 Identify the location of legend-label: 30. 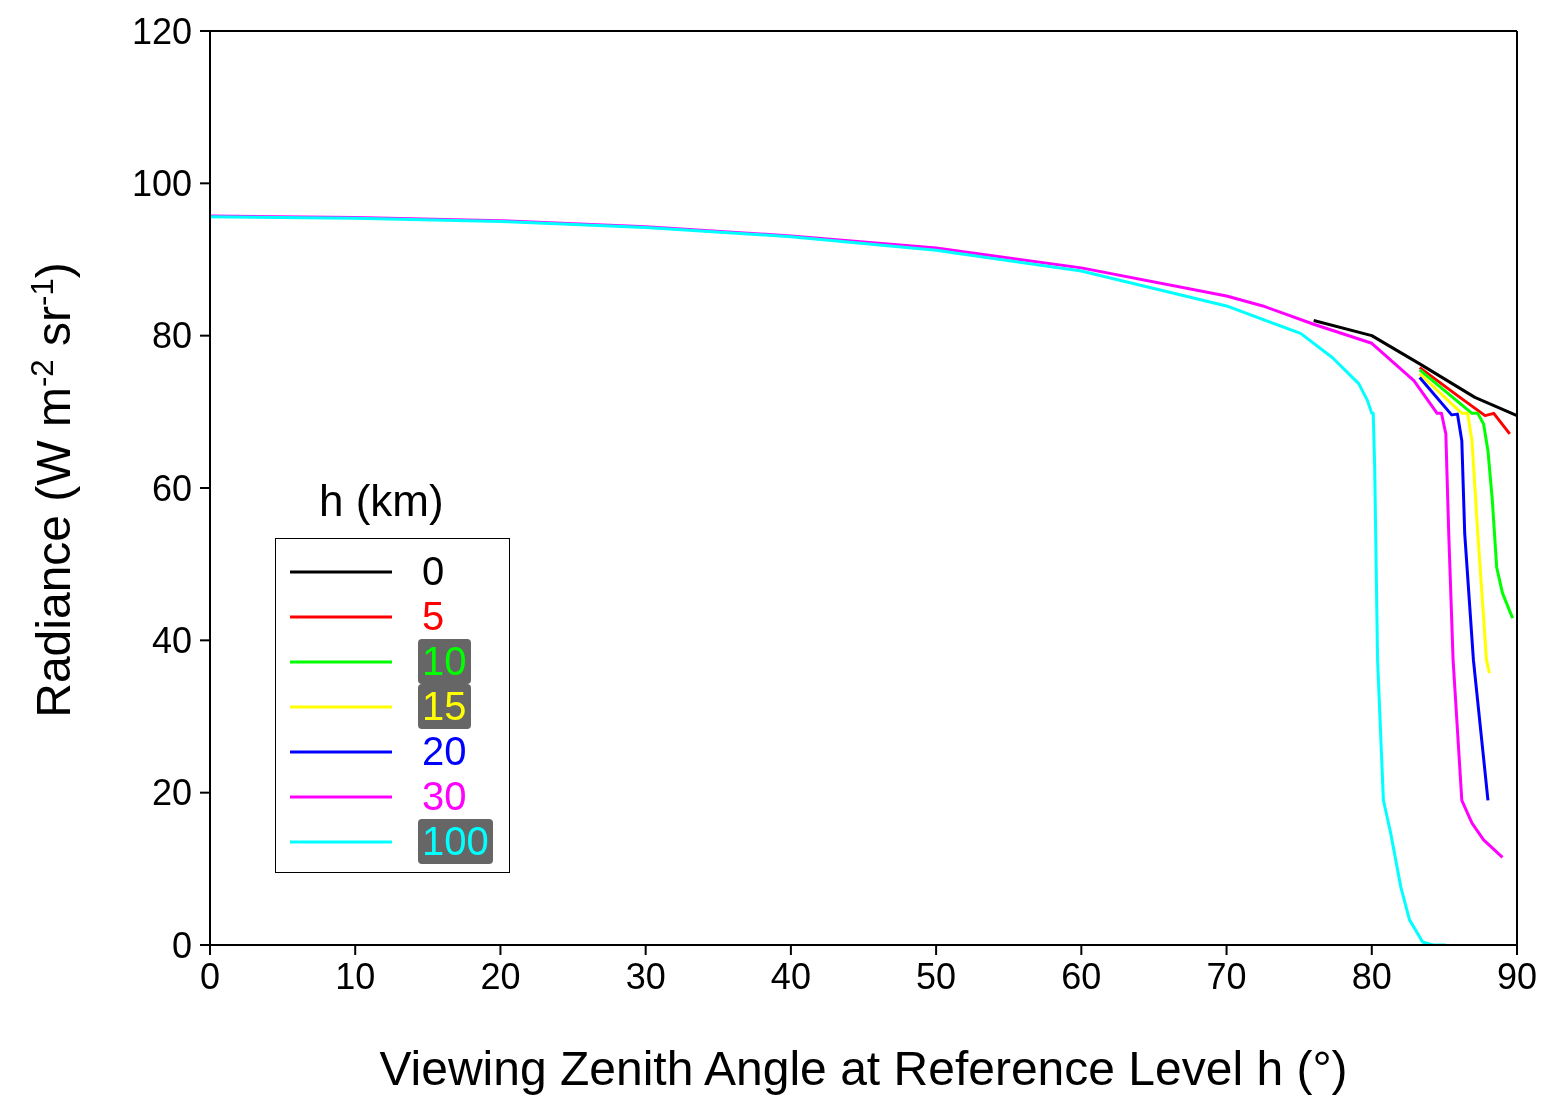
(444, 796).